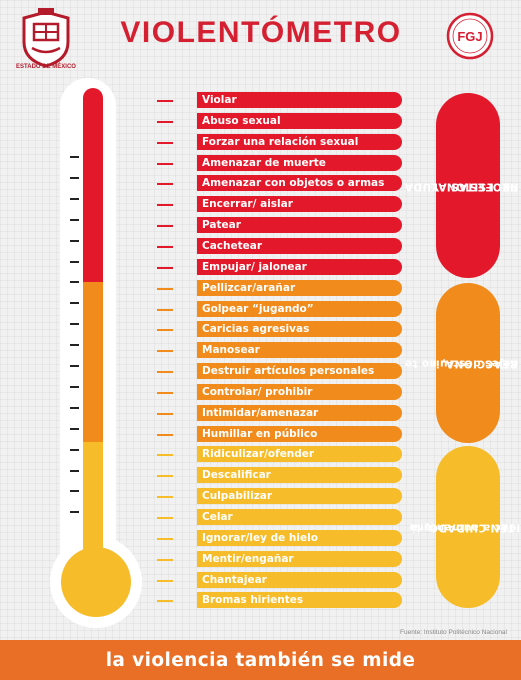  I want to click on violence-item-red: Empujar/ jalonear, so click(299, 267).